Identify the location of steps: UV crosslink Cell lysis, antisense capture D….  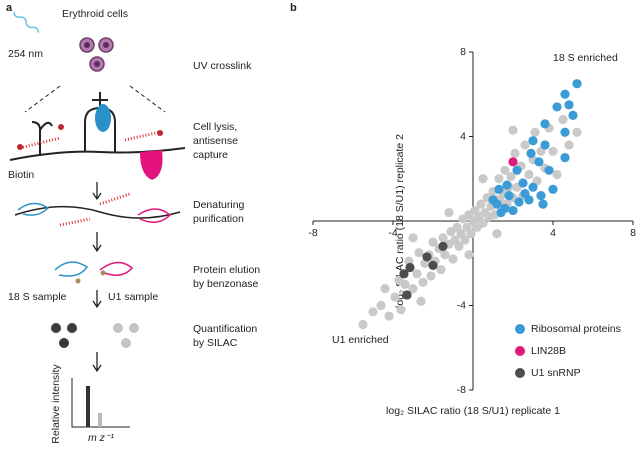
(226, 204).